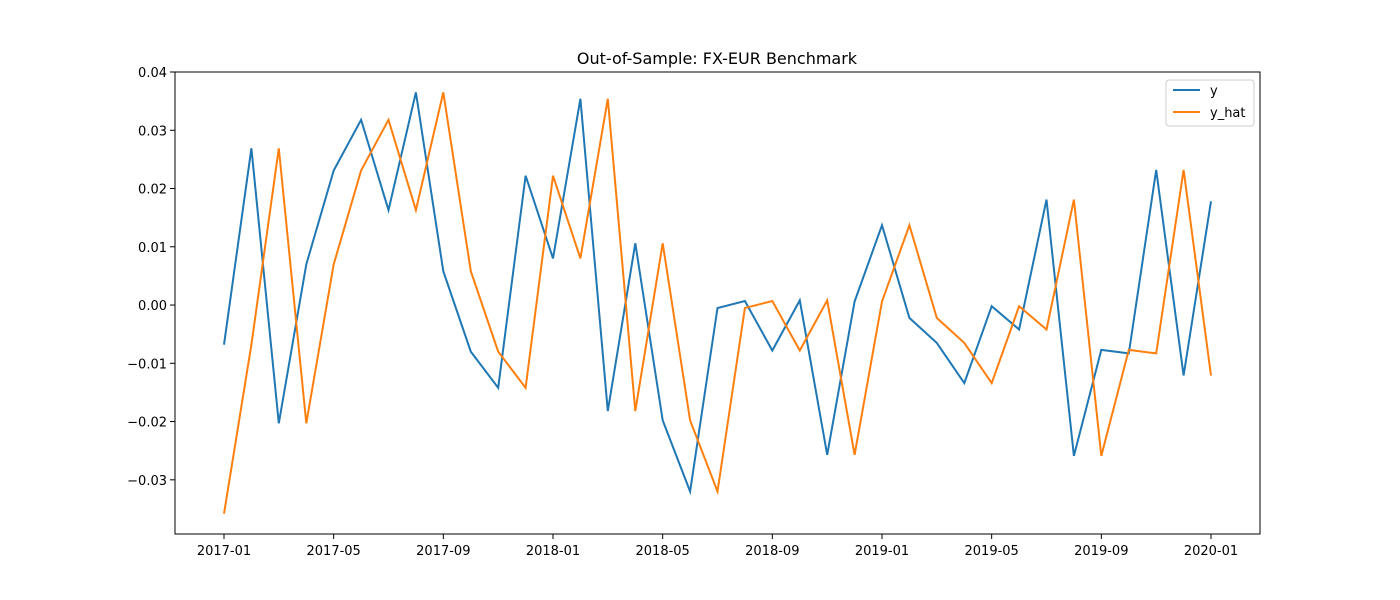 Image resolution: width=1400 pixels, height=600 pixels. What do you see at coordinates (152, 131) in the screenshot?
I see `y-tick-label: 0.03` at bounding box center [152, 131].